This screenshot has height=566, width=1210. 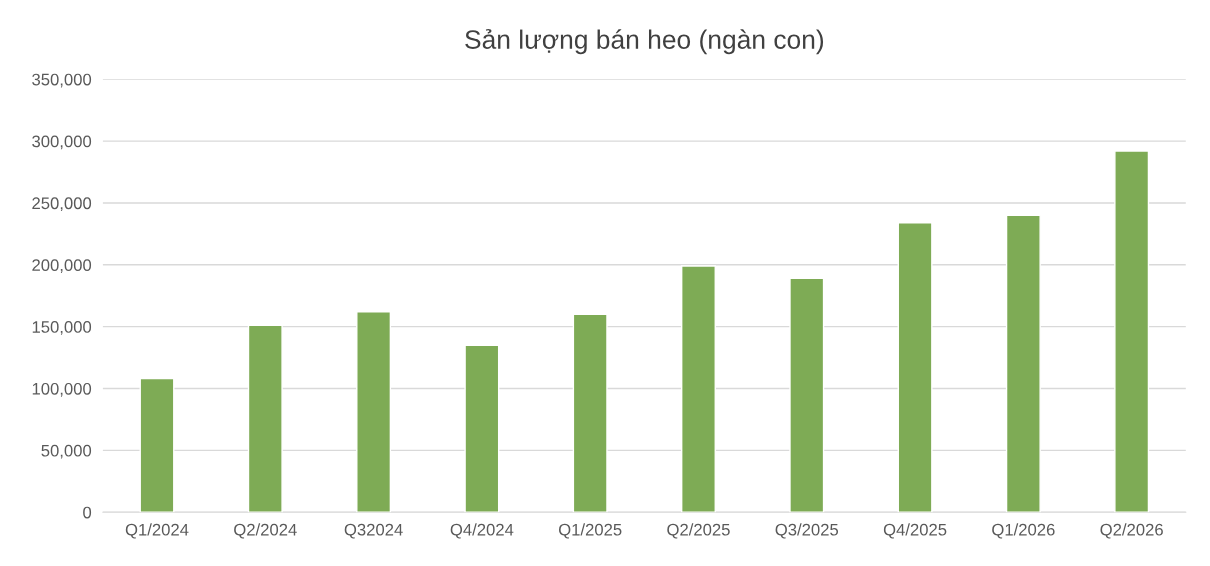 I want to click on chart-title: Sản lượng bán heo (ngàn con), so click(x=644, y=42).